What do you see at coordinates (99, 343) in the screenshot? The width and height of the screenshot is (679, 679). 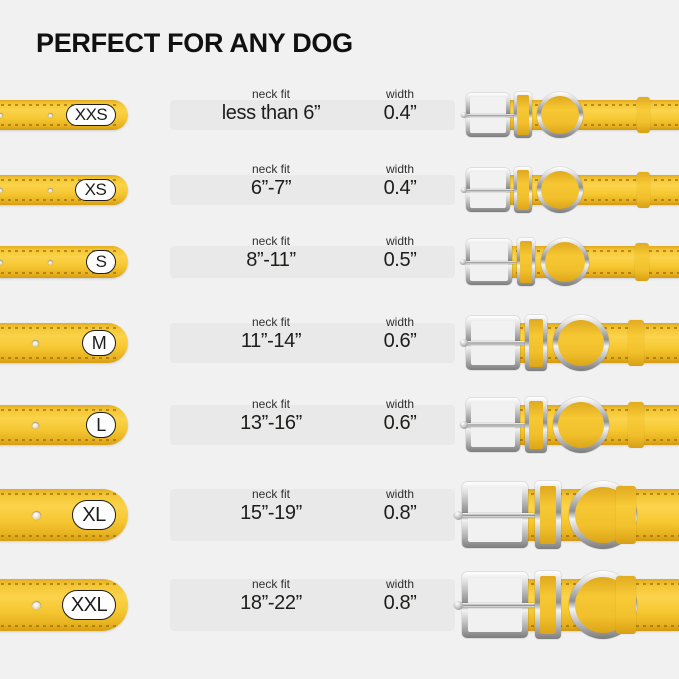 I see `size-badge: M` at bounding box center [99, 343].